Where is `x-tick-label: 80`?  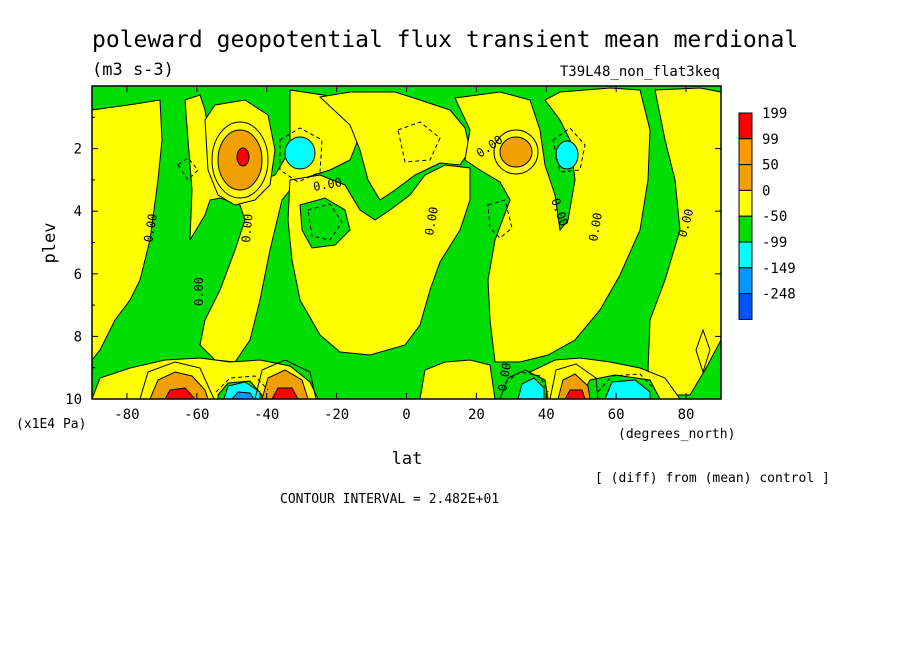 x-tick-label: 80 is located at coordinates (686, 415).